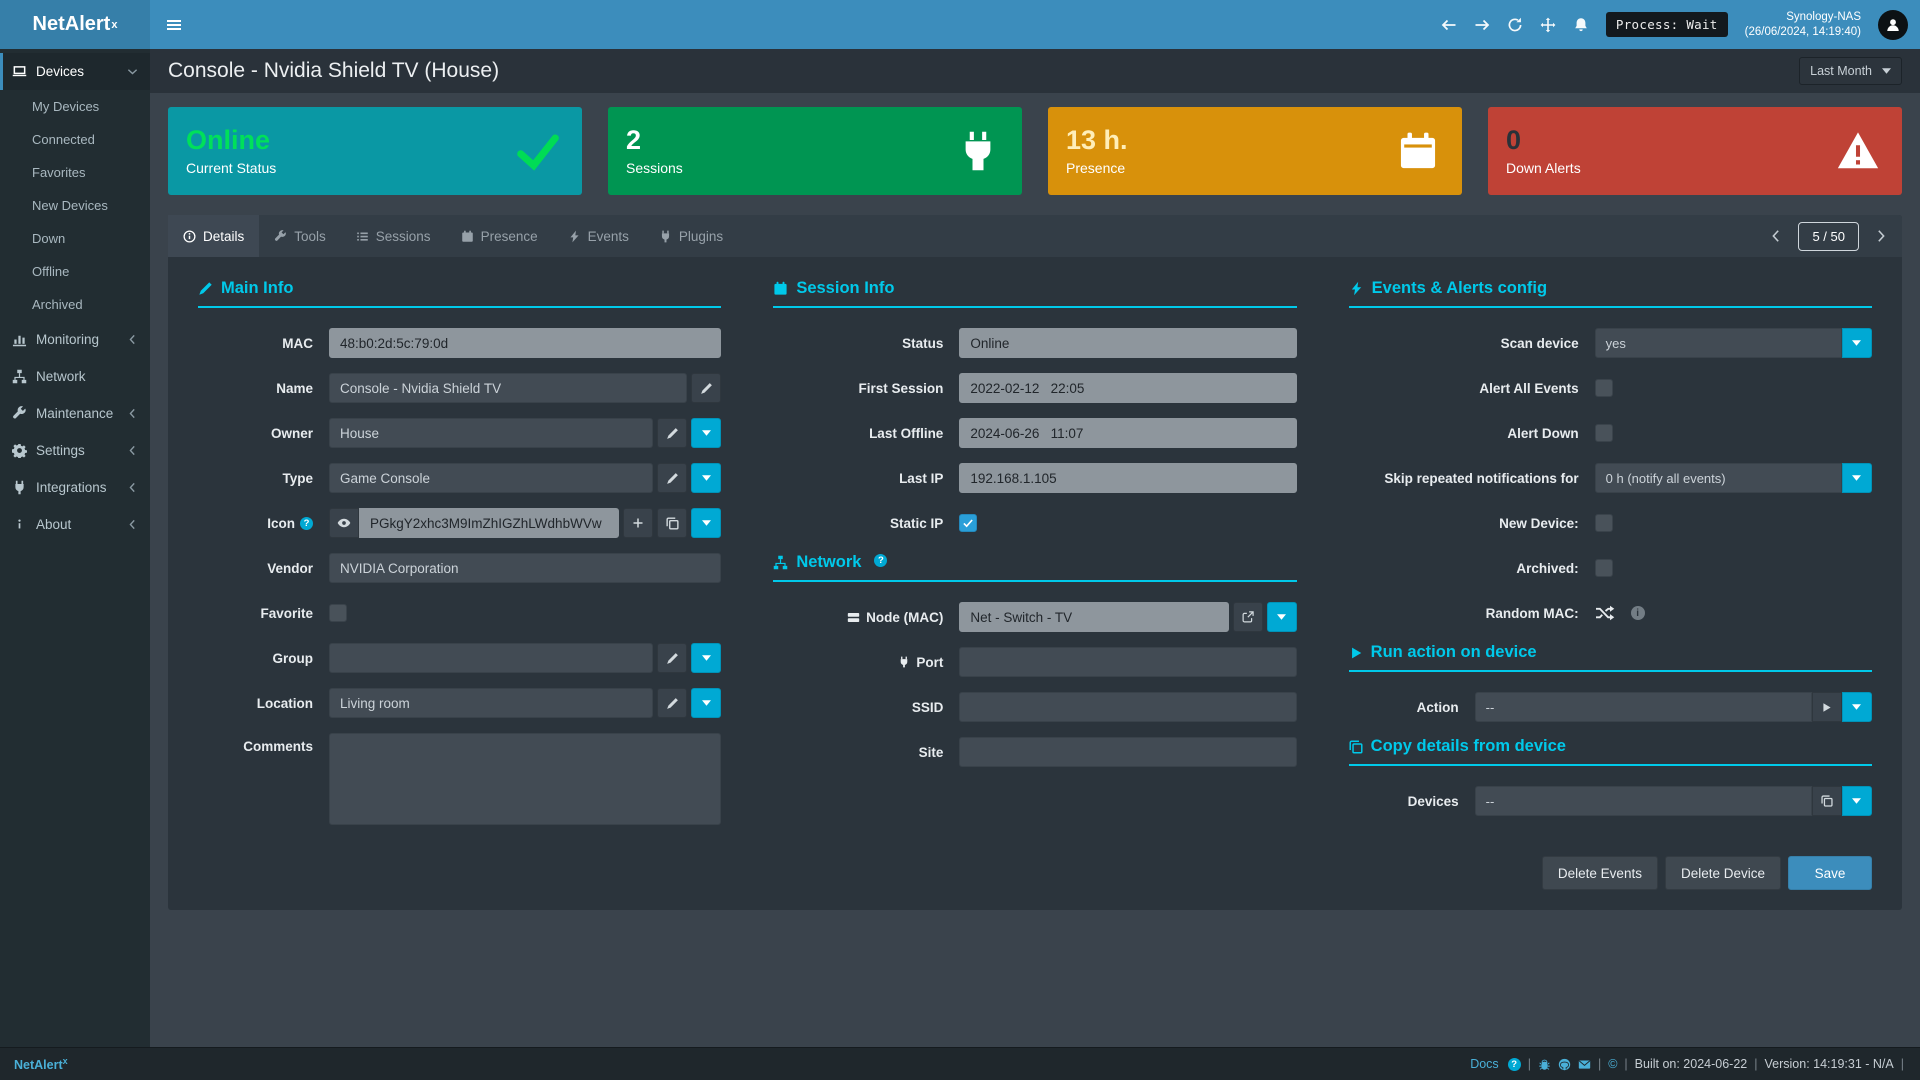 This screenshot has width=1920, height=1080. Describe the element at coordinates (491, 433) in the screenshot. I see `owner-input` at that location.